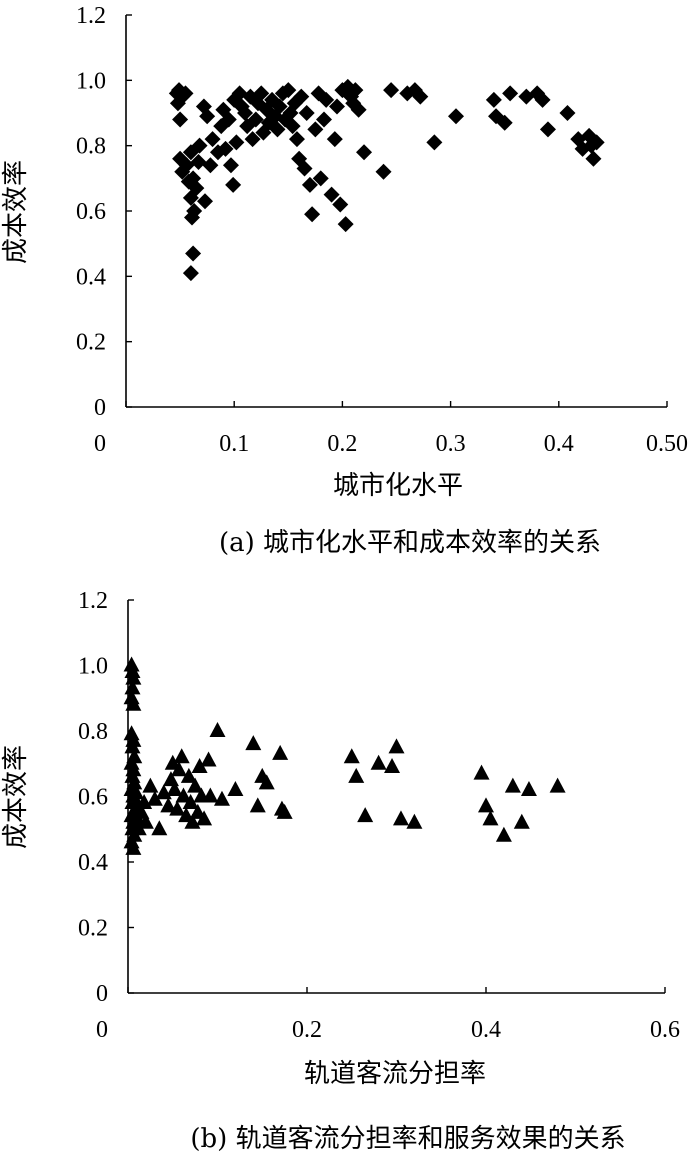 The width and height of the screenshot is (700, 1163). I want to click on chart-b-y-tick-label: 0, so click(102, 994).